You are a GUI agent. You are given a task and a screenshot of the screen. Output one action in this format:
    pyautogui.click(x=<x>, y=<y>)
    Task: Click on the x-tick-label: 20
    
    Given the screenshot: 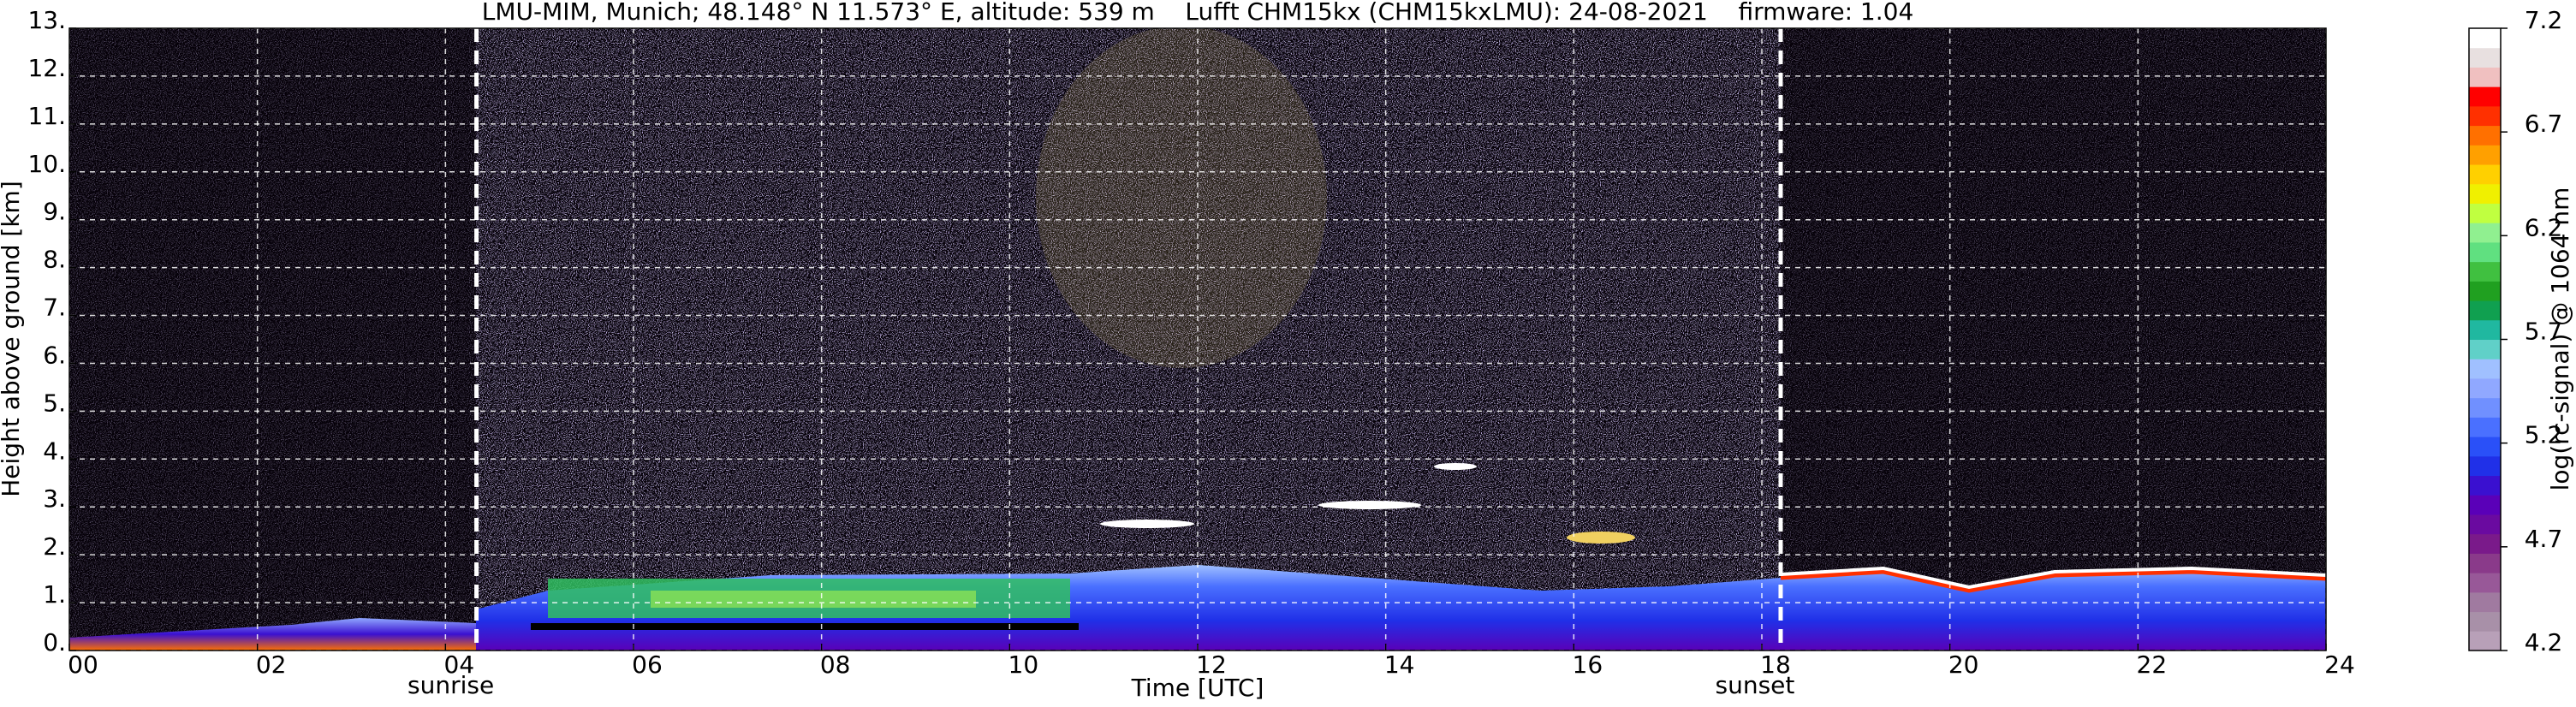 What is the action you would take?
    pyautogui.click(x=1964, y=665)
    